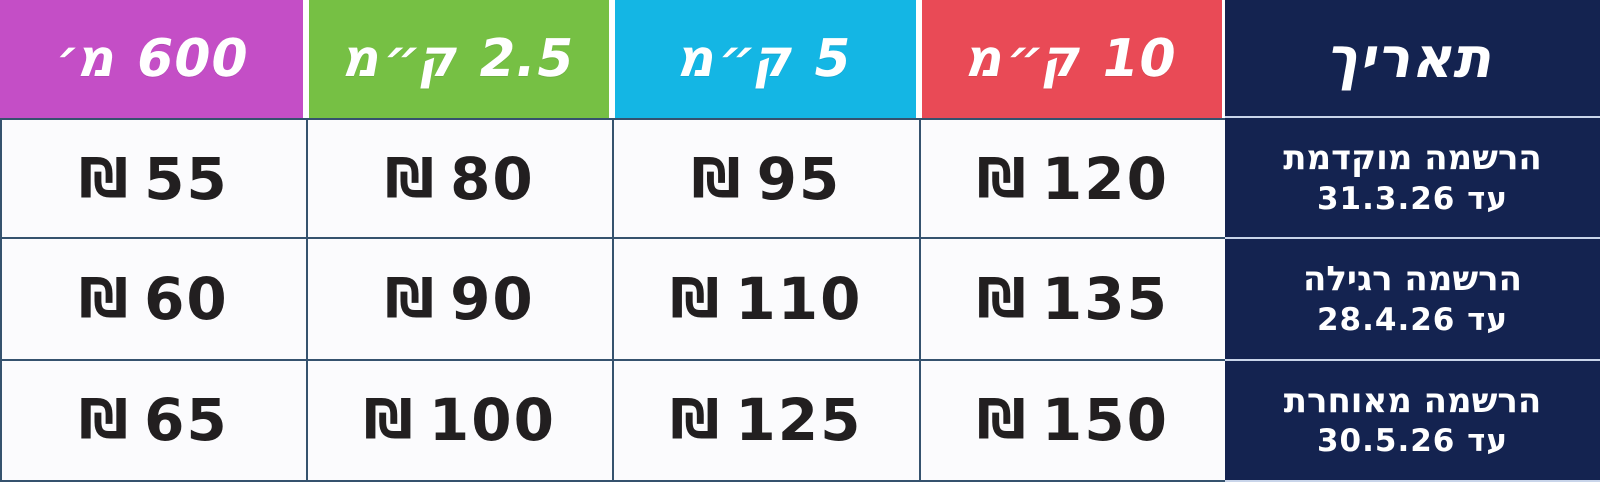 The height and width of the screenshot is (482, 1600). What do you see at coordinates (186, 298) in the screenshot?
I see `price-value: 60` at bounding box center [186, 298].